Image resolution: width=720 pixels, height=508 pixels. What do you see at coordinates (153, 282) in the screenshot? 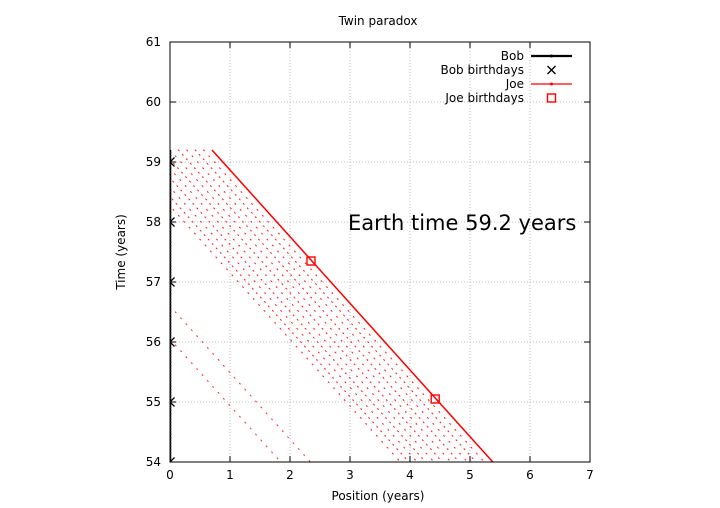
I see `y-tick-label: 57` at bounding box center [153, 282].